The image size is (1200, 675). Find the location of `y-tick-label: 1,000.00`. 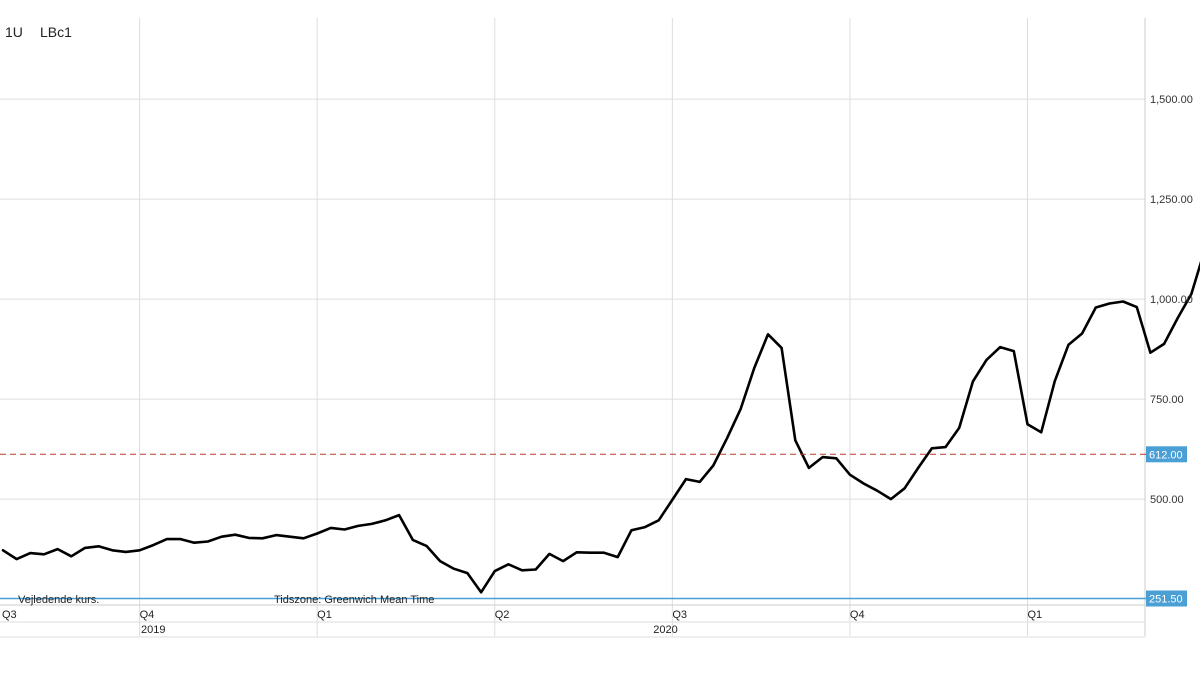

y-tick-label: 1,000.00 is located at coordinates (1171, 300).